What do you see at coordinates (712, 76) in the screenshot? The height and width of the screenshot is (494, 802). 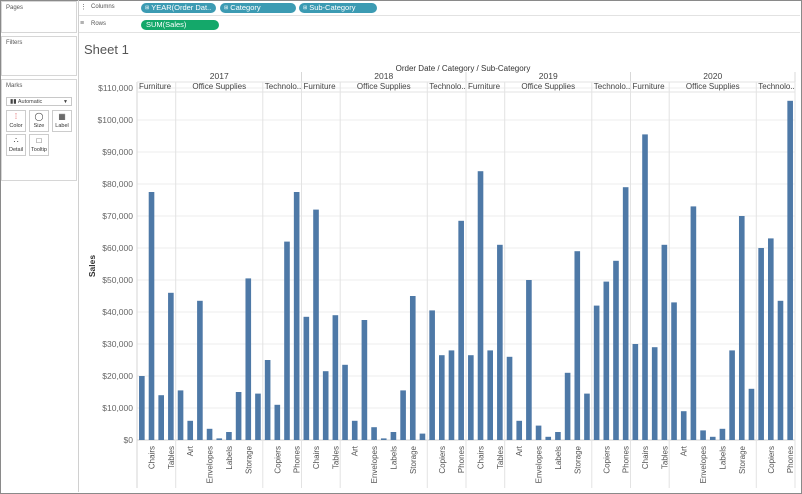 I see `year-header: 2020` at bounding box center [712, 76].